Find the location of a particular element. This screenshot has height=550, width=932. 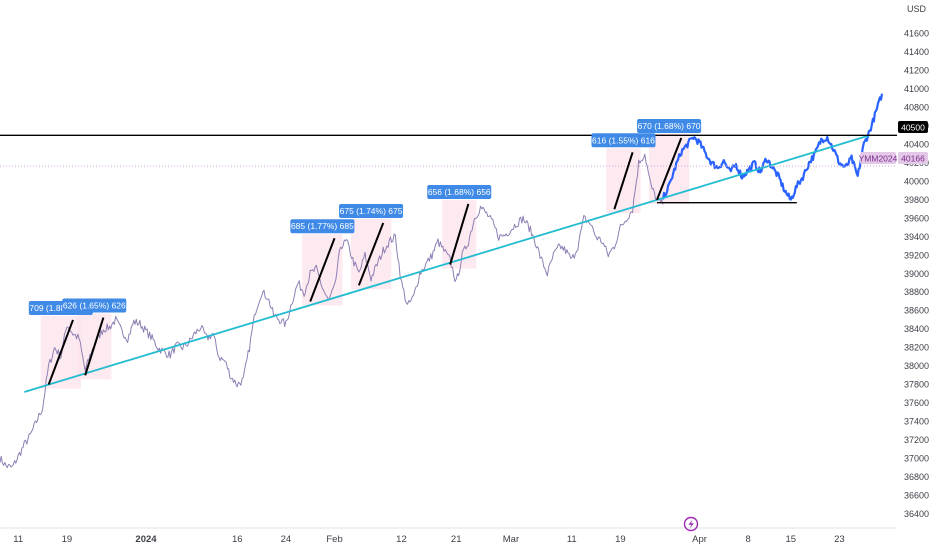

x-tick-label: Feb is located at coordinates (334, 539).